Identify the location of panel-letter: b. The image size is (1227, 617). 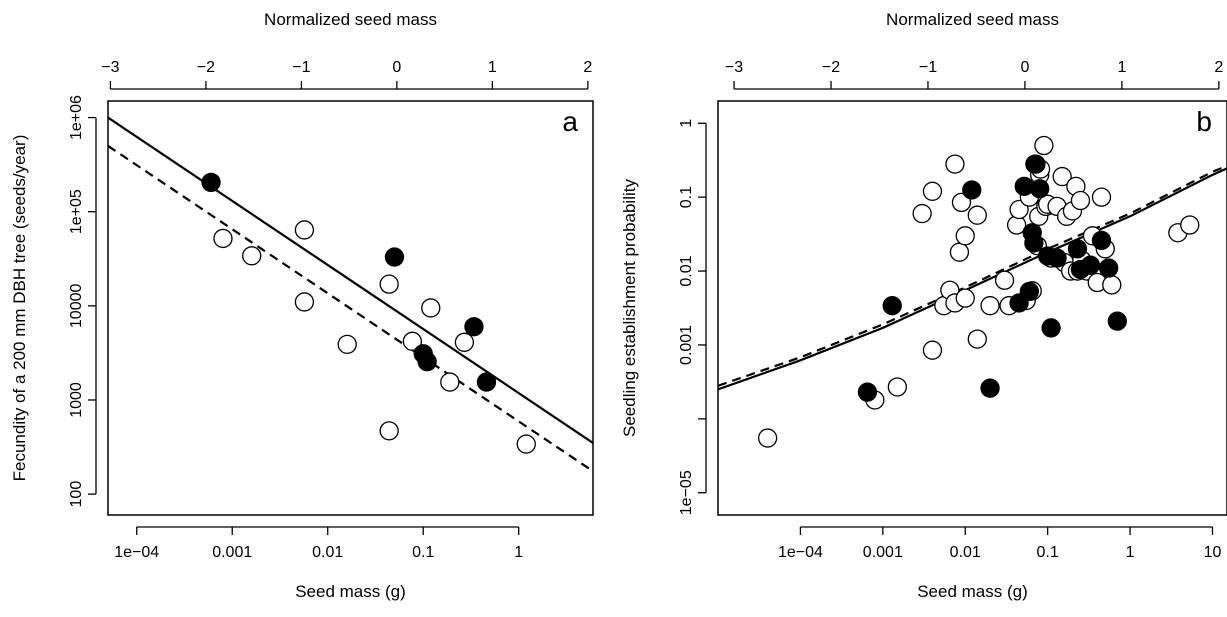
(1204, 121).